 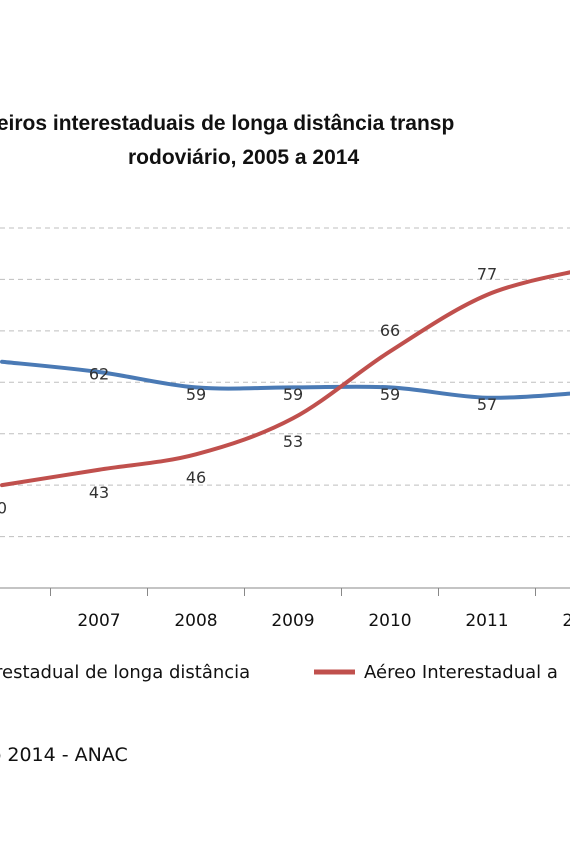 What do you see at coordinates (99, 374) in the screenshot?
I see `data-label: 62` at bounding box center [99, 374].